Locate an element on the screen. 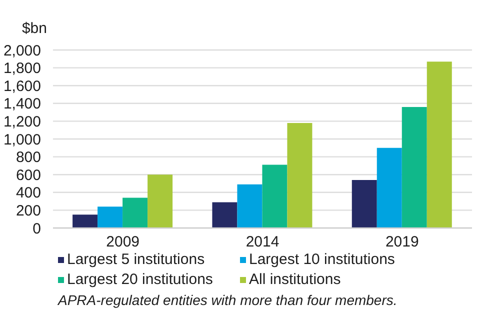  y-tick-label: 1,400 is located at coordinates (22, 104).